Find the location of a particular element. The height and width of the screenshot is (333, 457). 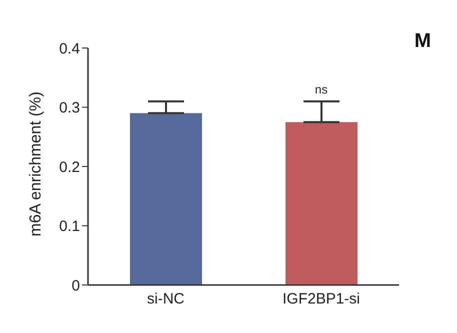

y-axis-title: m6A enrichment (%) is located at coordinates (36, 164).